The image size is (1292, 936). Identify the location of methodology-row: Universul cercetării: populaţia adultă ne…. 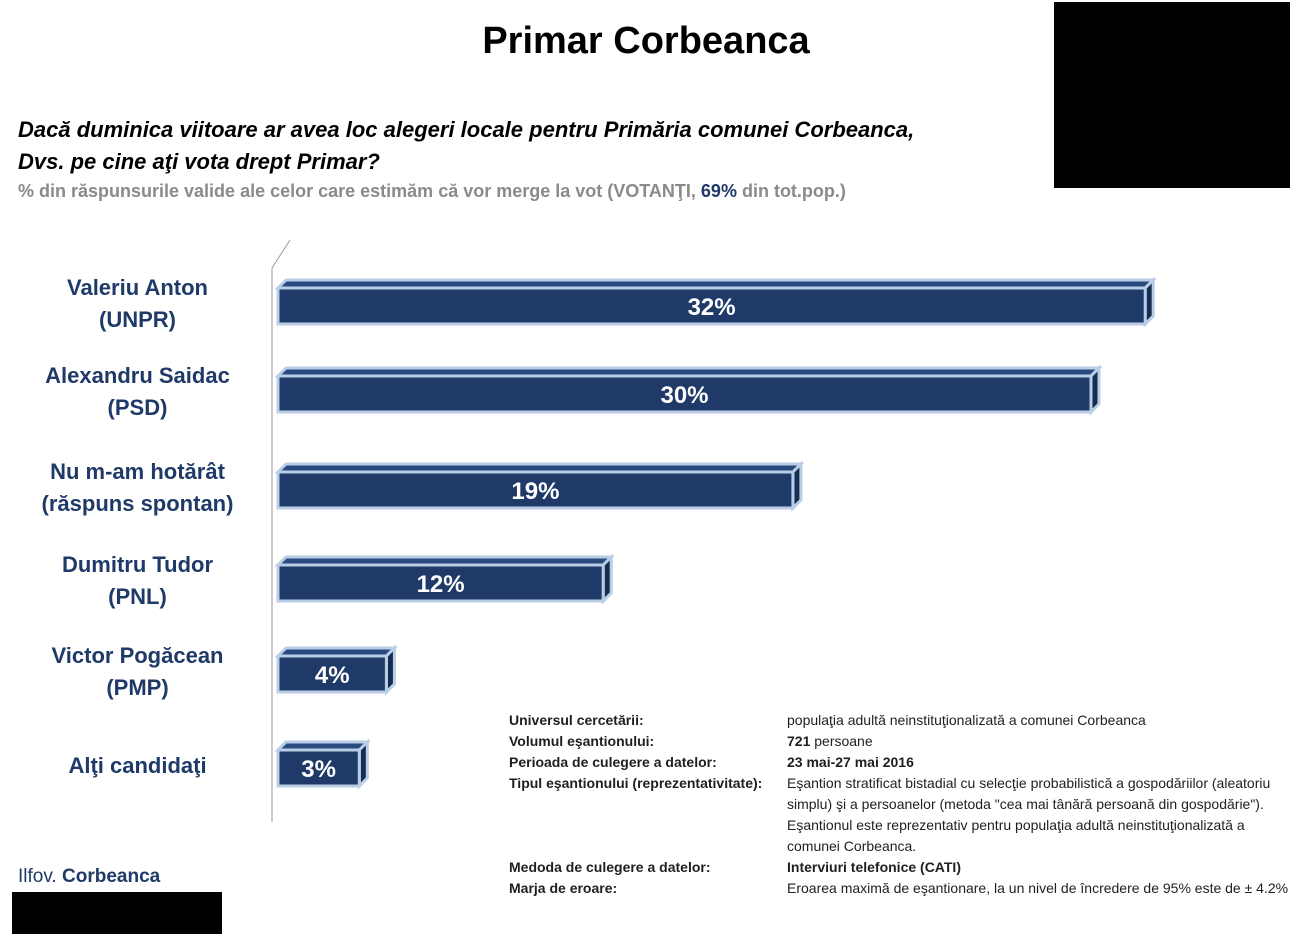
(899, 720).